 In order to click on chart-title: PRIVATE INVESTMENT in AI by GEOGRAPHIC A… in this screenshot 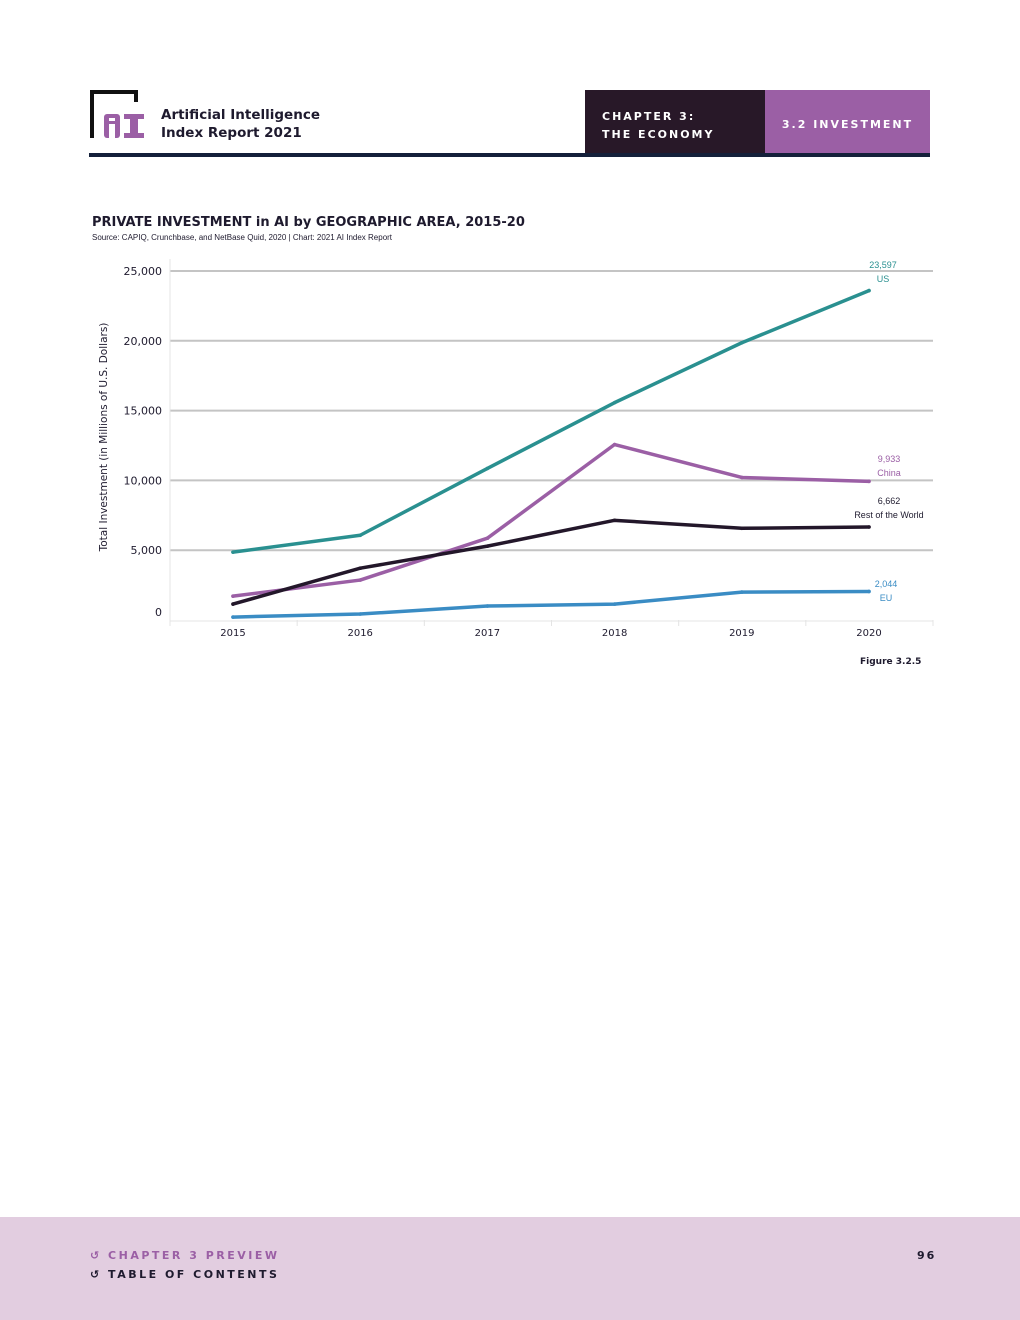, I will do `click(308, 222)`.